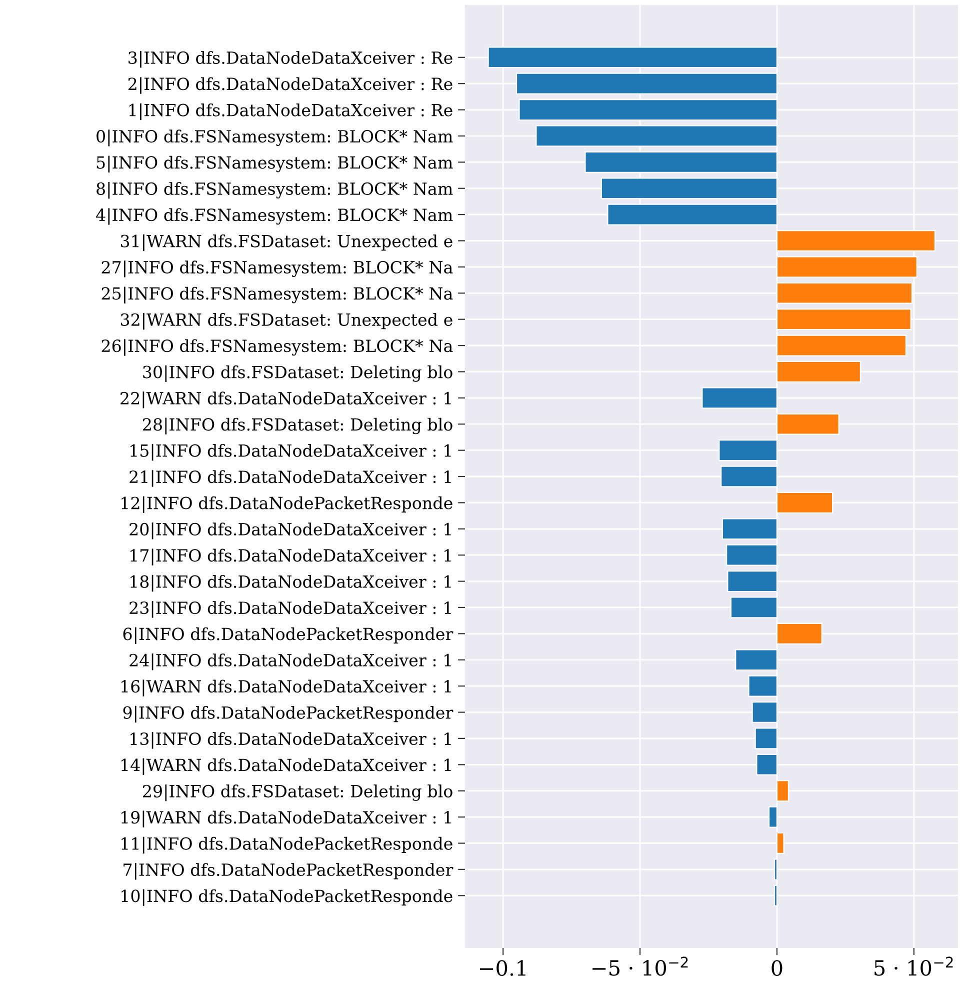  I want to click on y-tick-label: 29|INFO dfs.FSDataset: Deleting blo, so click(297, 793).